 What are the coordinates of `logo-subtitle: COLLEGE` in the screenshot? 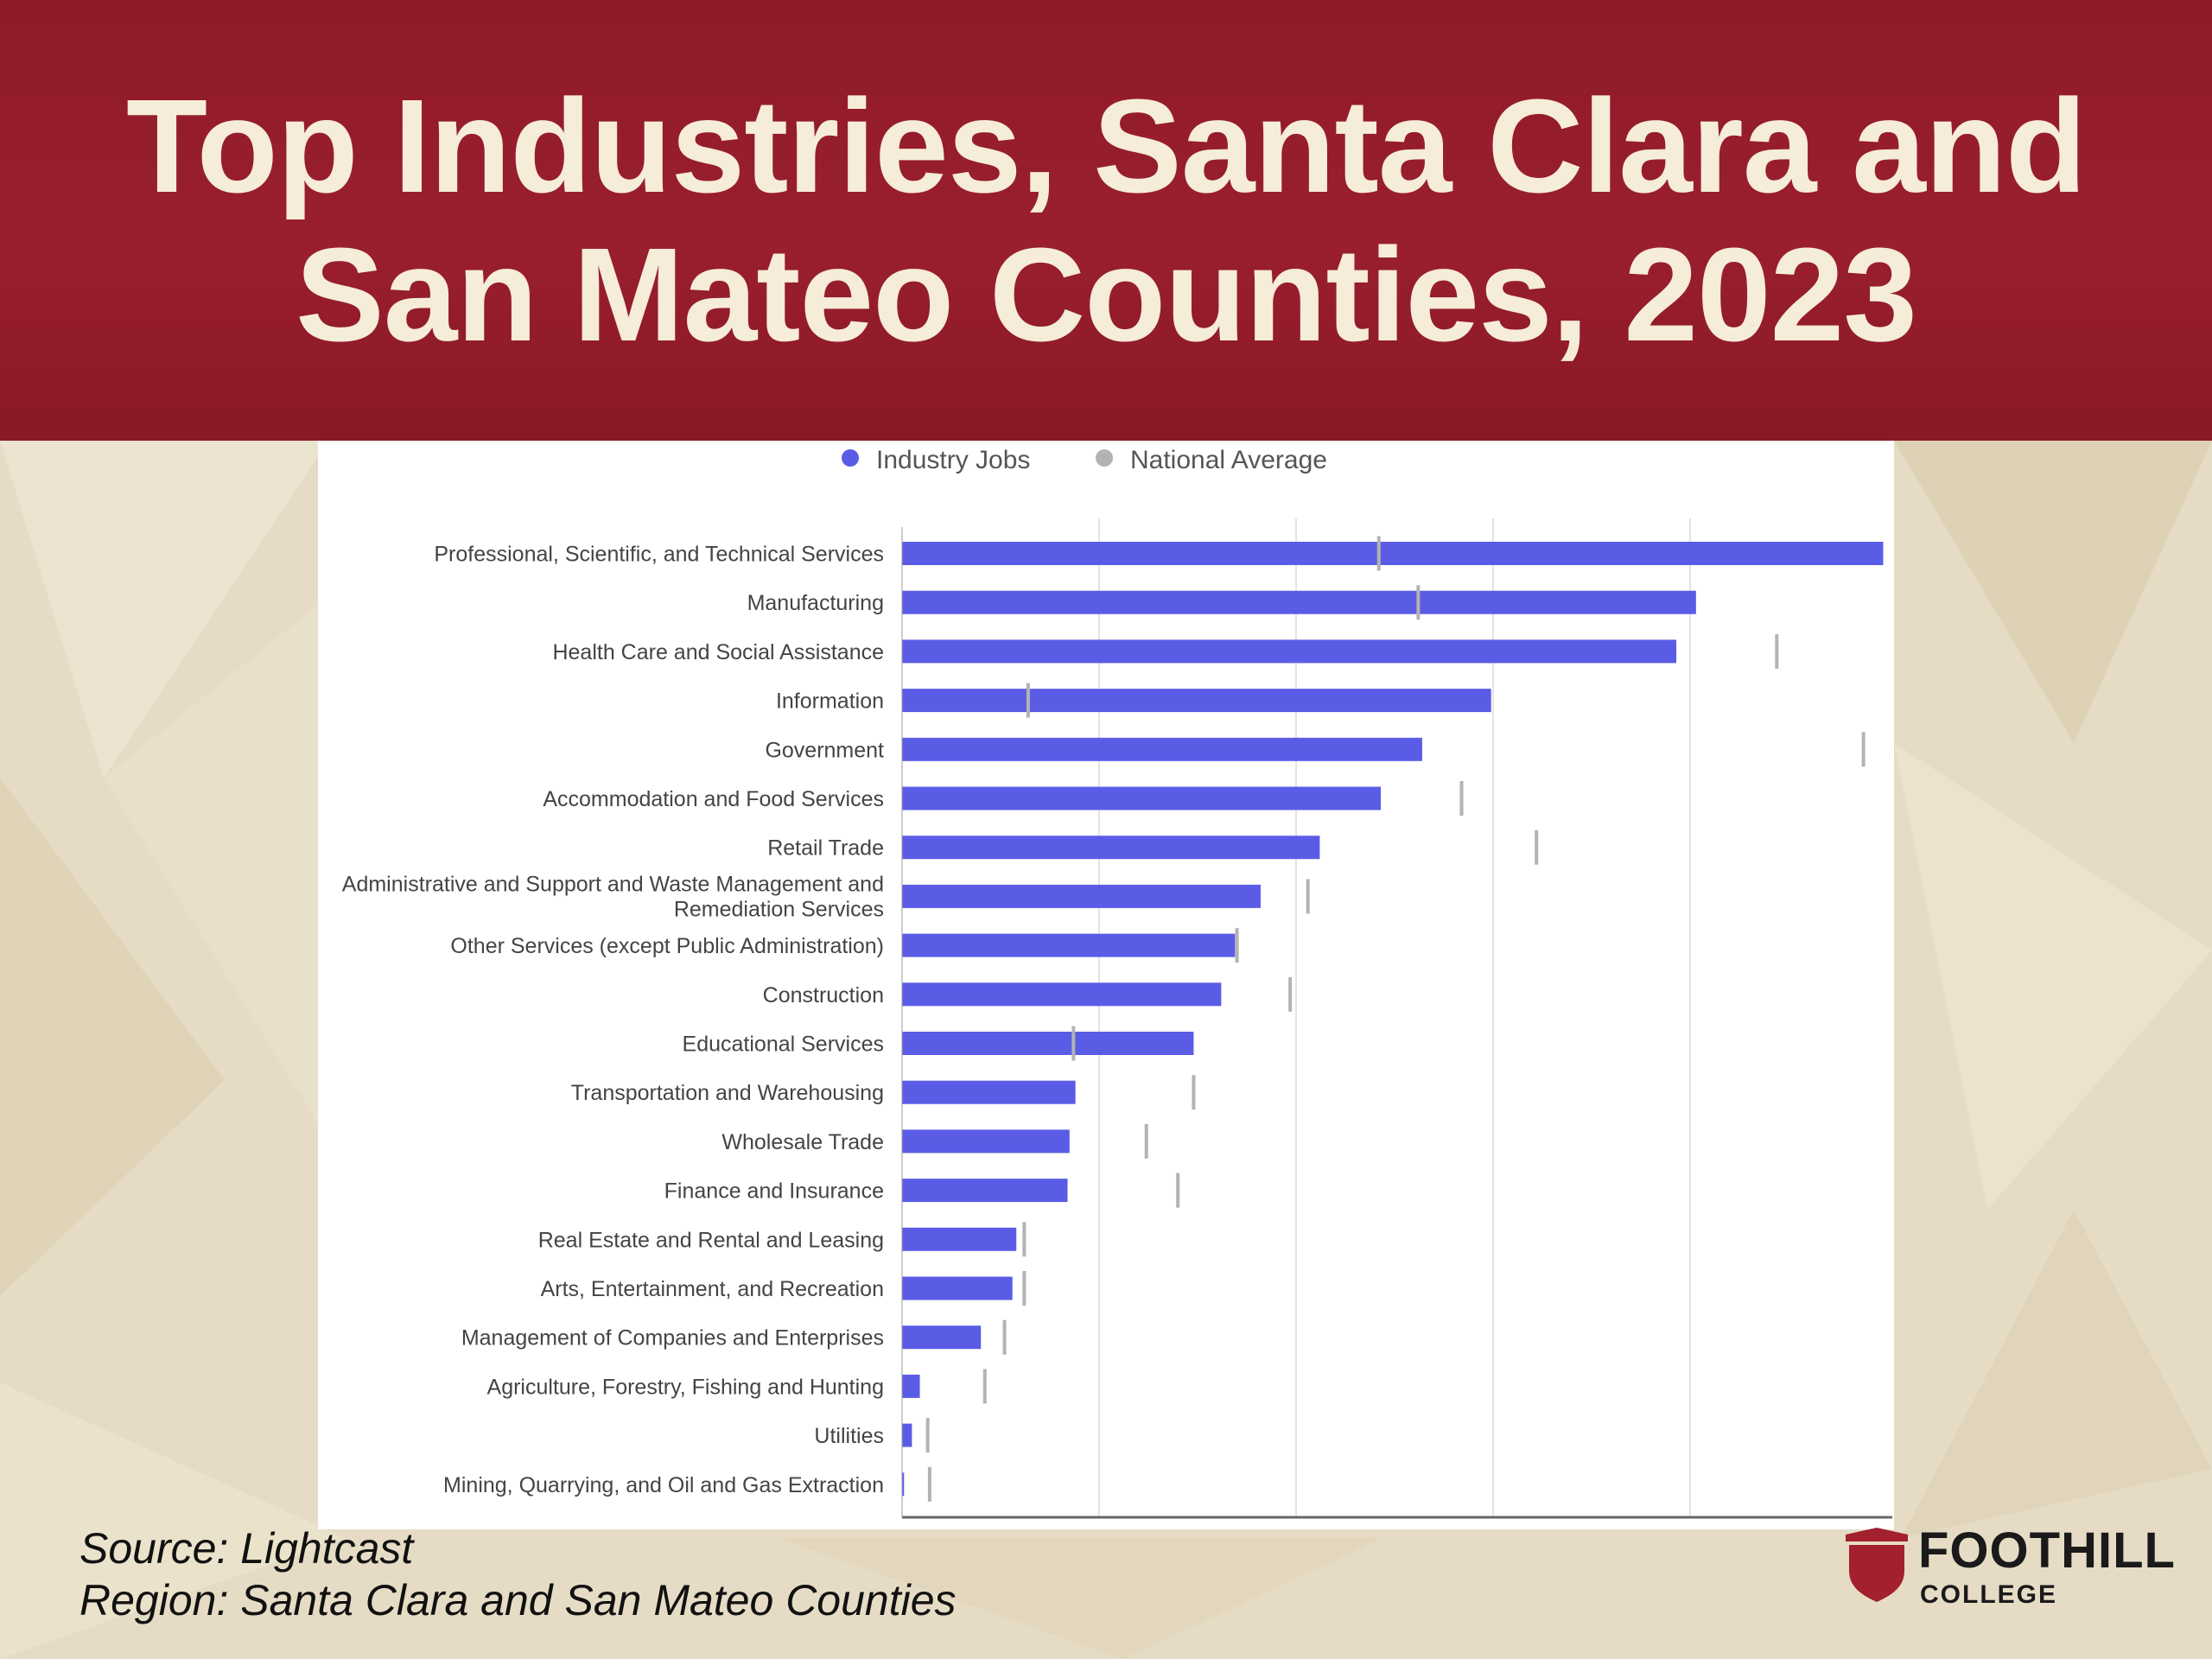 It's located at (1989, 1594).